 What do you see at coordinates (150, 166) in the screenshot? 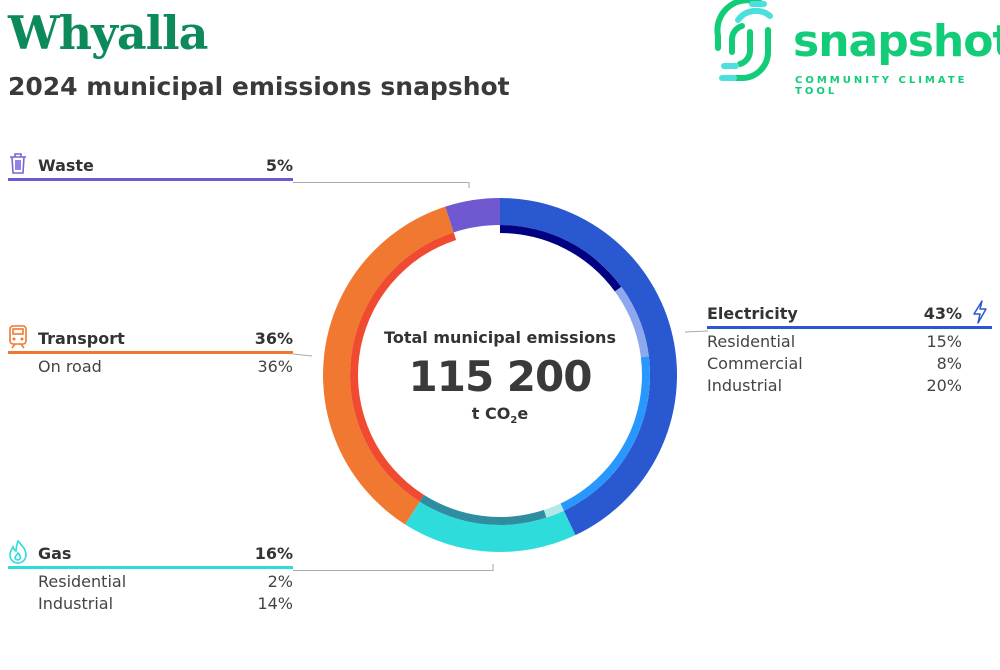
I see `legend-waste: Waste 5%` at bounding box center [150, 166].